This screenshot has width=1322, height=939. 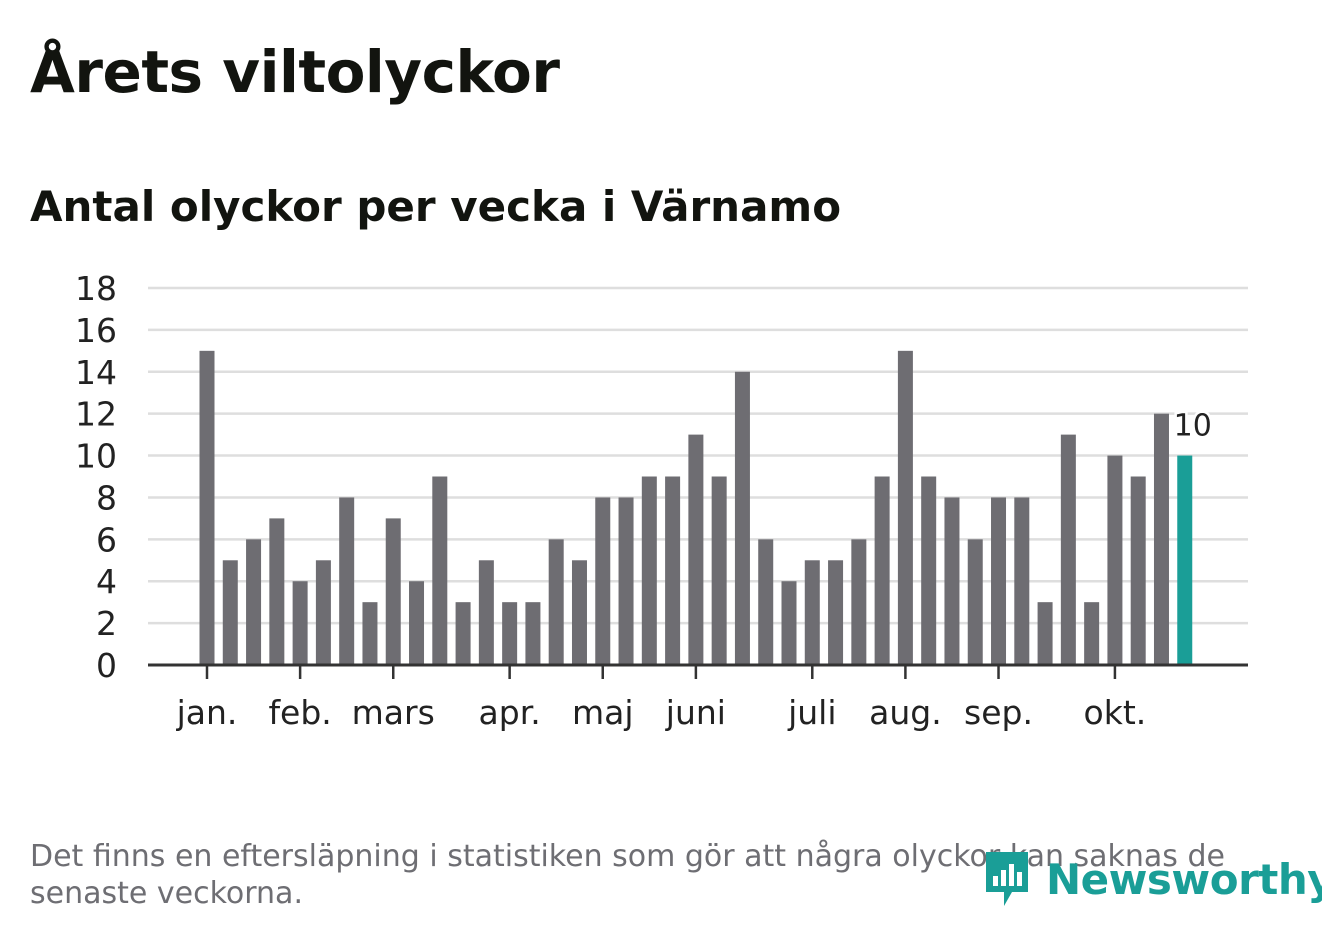 What do you see at coordinates (106, 623) in the screenshot?
I see `y-tick-label: 2` at bounding box center [106, 623].